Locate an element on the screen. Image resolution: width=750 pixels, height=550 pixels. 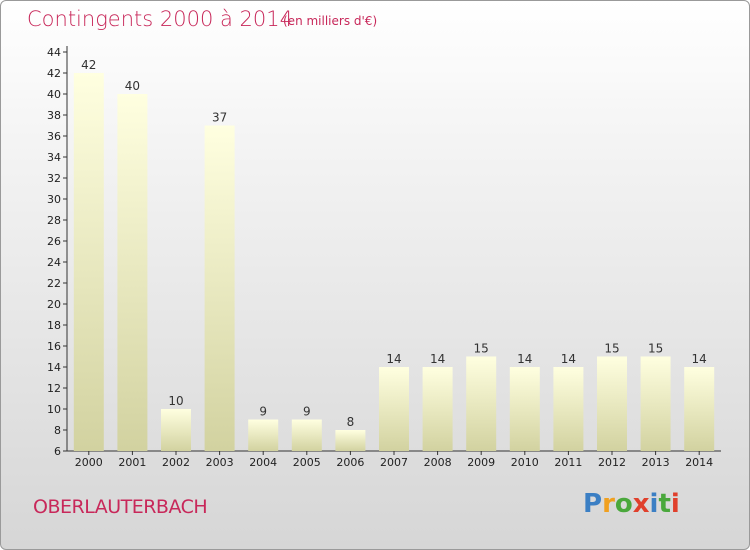
x-tick-label: 2008 is located at coordinates (438, 462).